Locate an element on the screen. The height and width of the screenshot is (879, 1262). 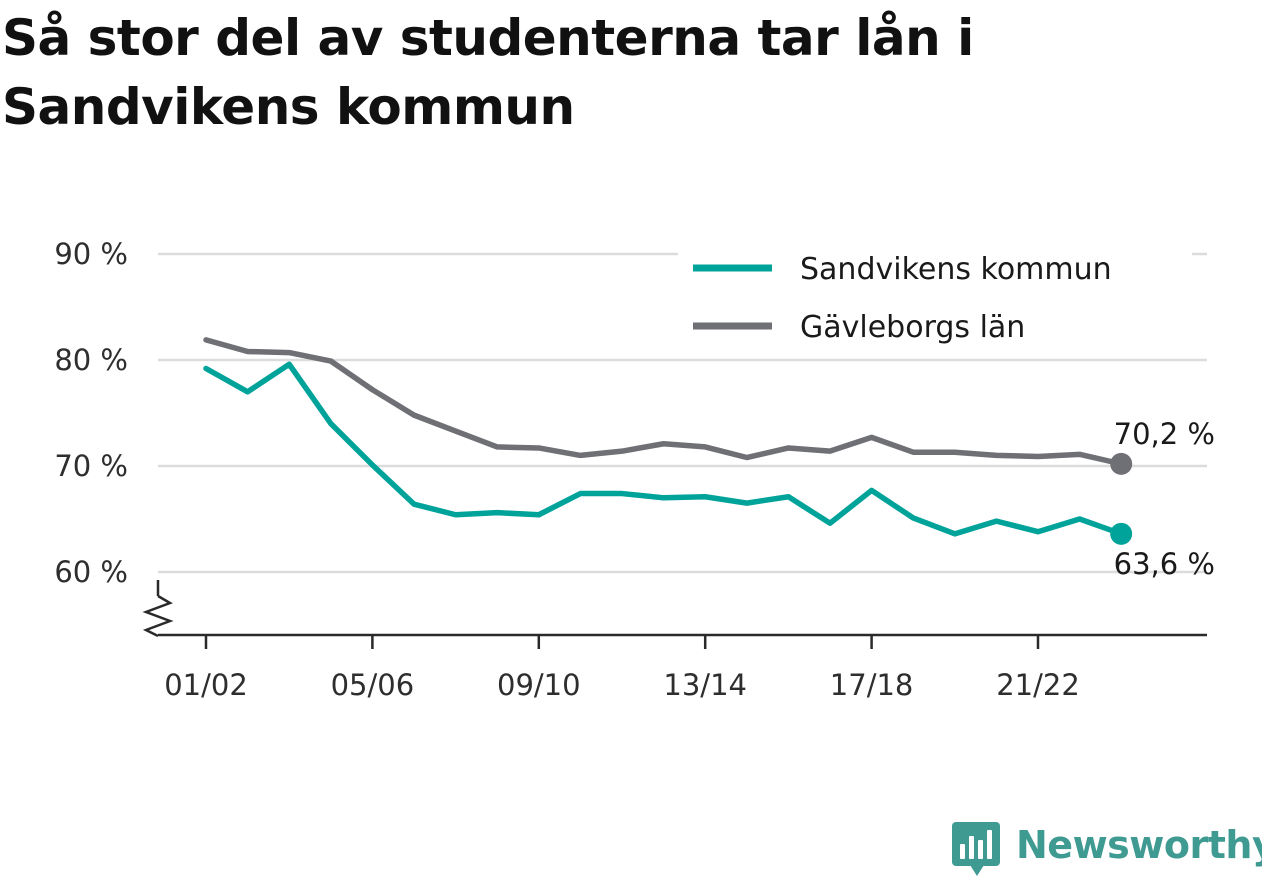
x-tick-label: 01/02 is located at coordinates (206, 685).